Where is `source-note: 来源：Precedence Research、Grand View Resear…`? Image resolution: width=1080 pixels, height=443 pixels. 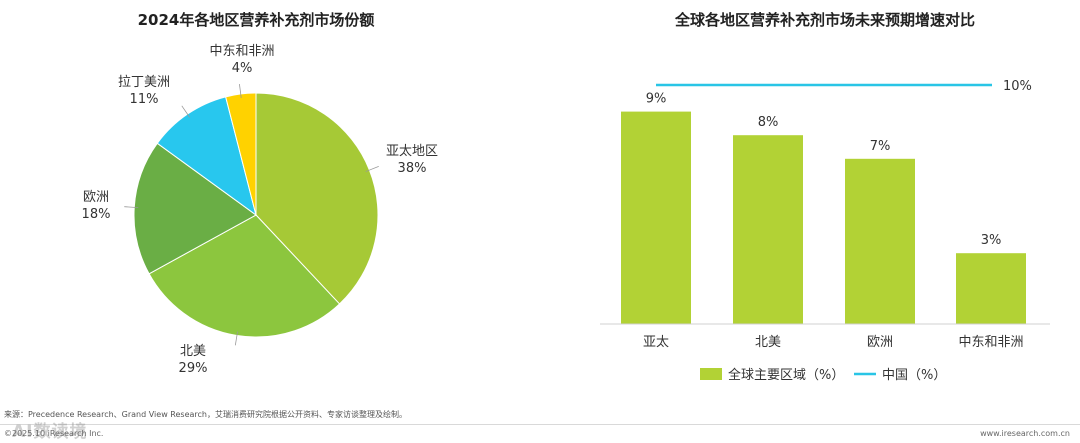
source-note: 来源：Precedence Research、Grand View Resear… is located at coordinates (205, 414).